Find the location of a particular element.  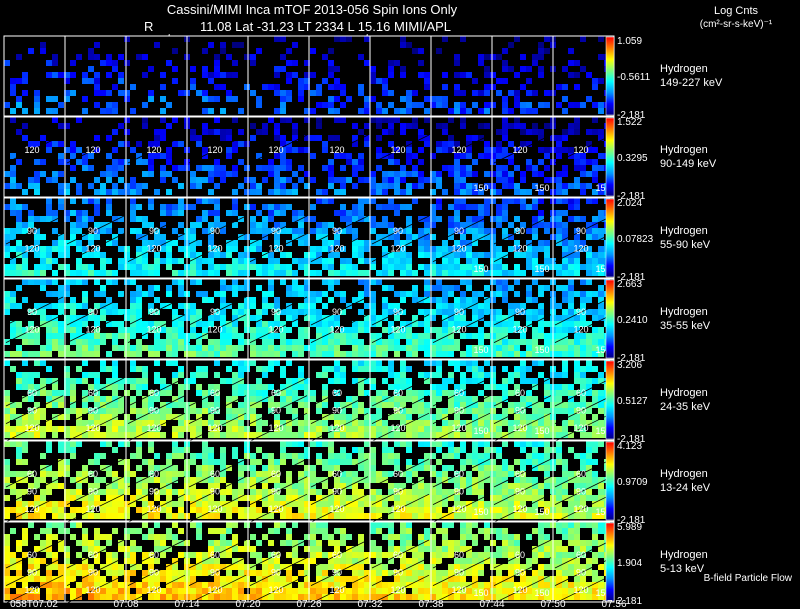

pitch-angle-contour is located at coordinates (34, 490).